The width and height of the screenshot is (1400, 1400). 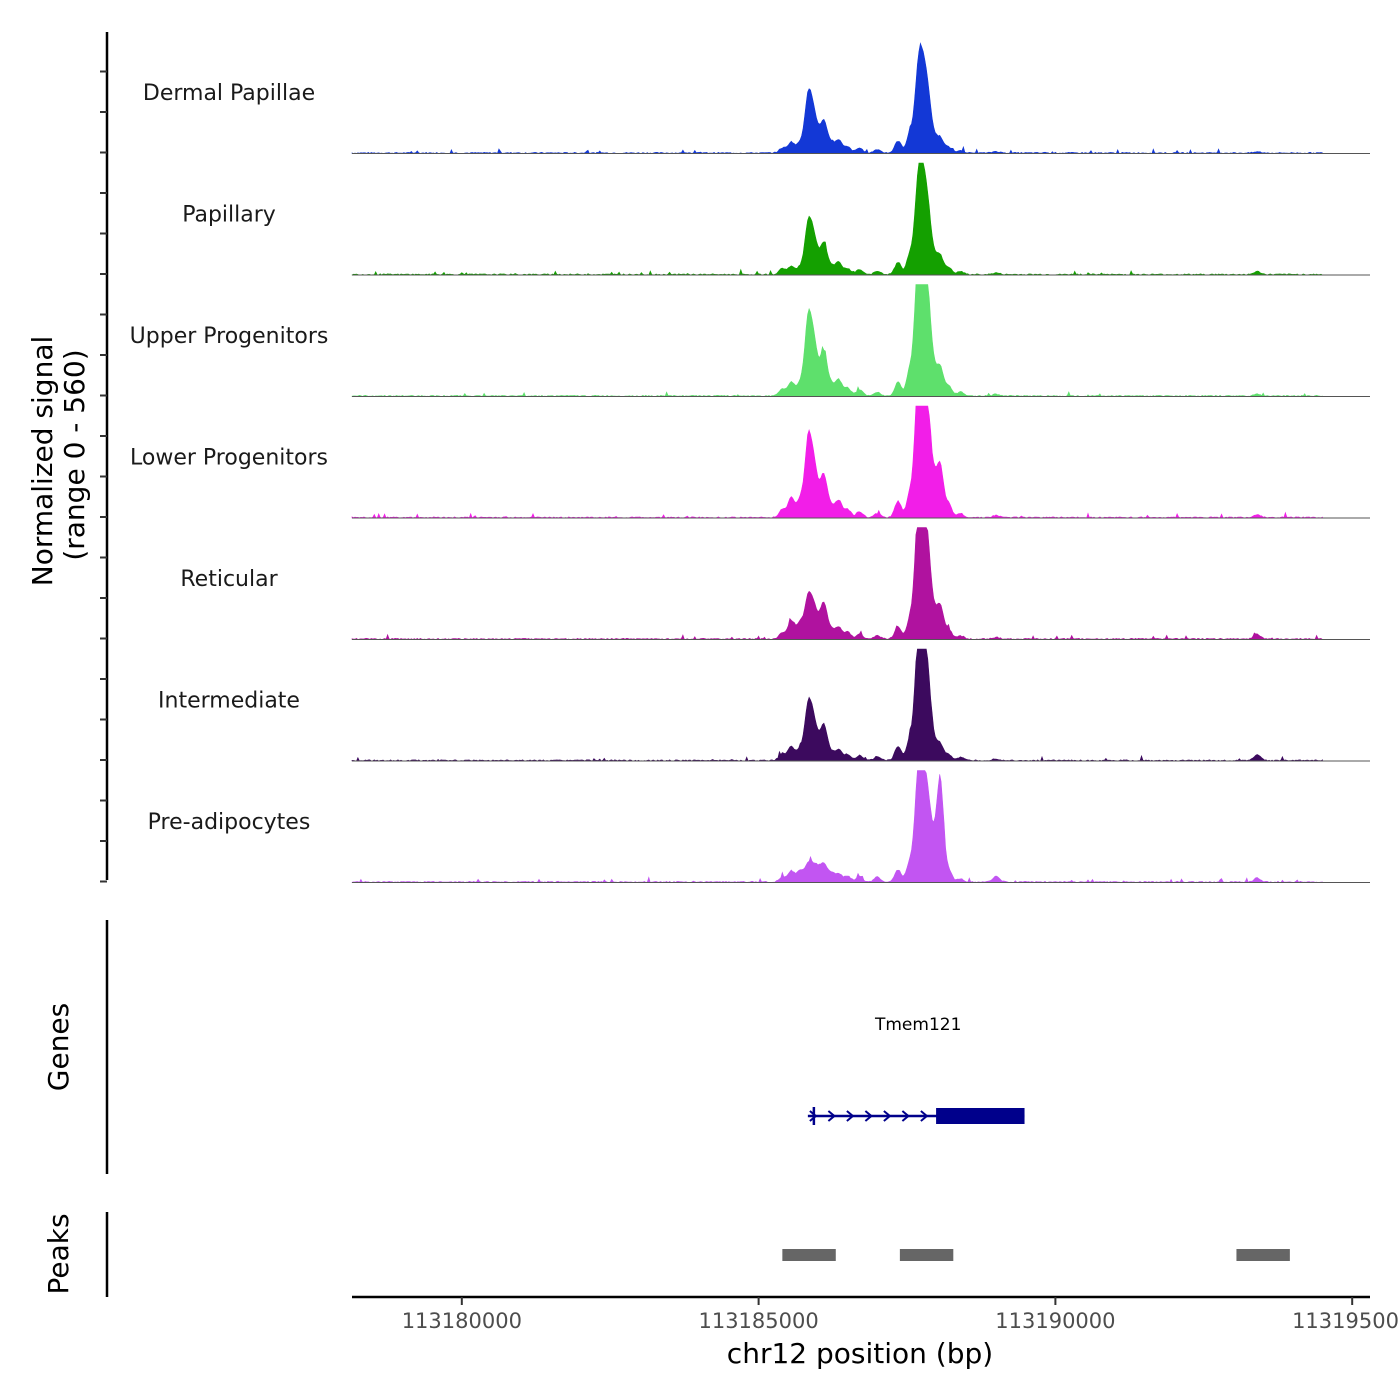 What do you see at coordinates (229, 336) in the screenshot?
I see `track-label: Upper Progenitors` at bounding box center [229, 336].